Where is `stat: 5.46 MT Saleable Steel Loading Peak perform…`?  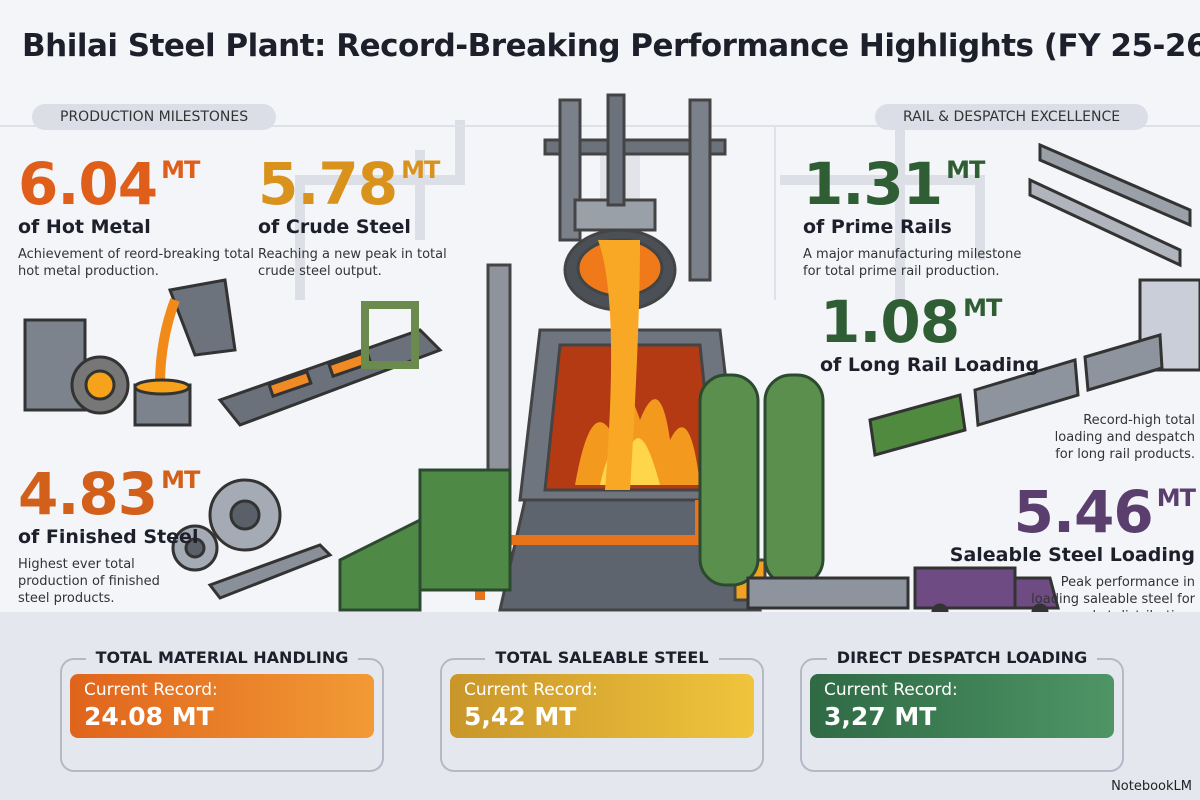
stat: 5.46 MT Saleable Steel Loading Peak perform… is located at coordinates (1050, 546).